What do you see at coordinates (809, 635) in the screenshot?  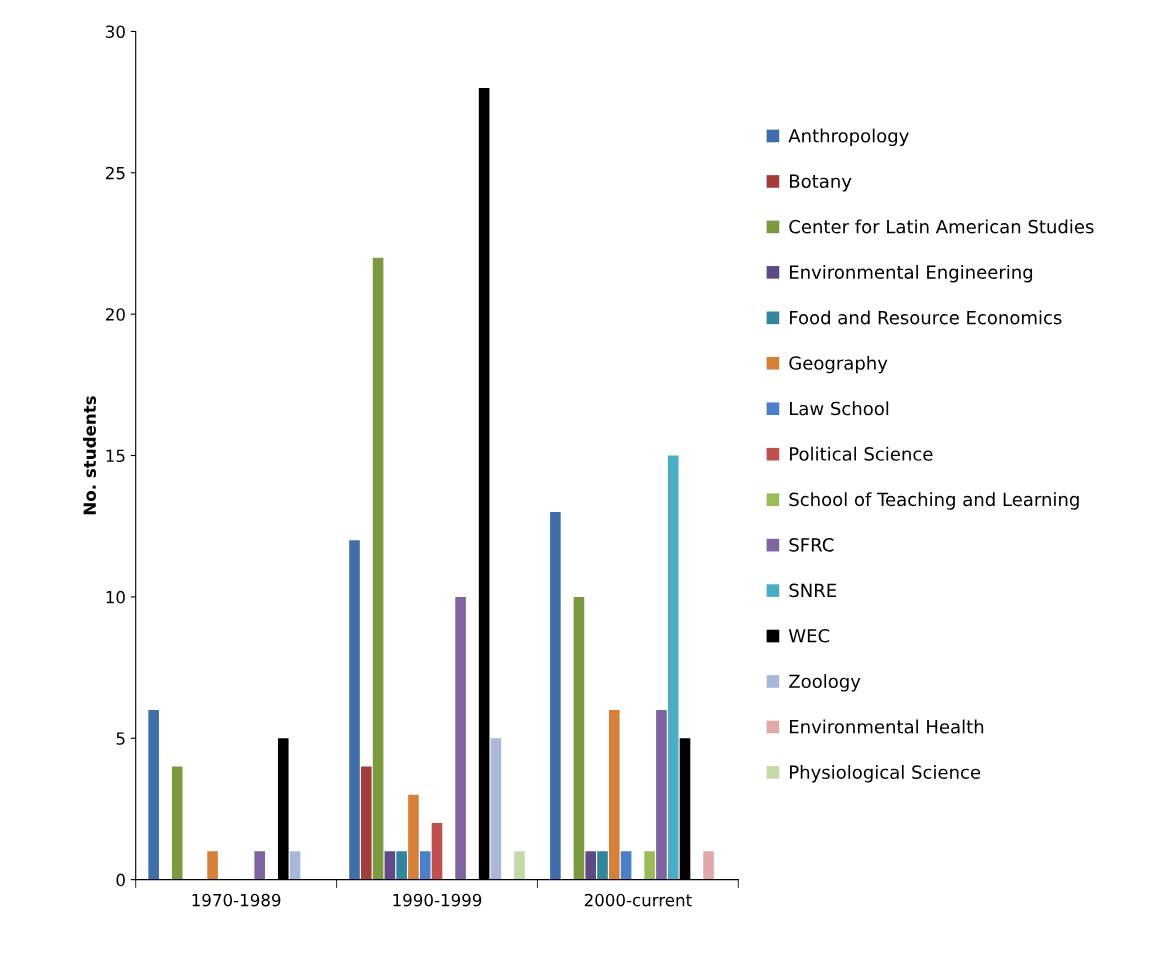 I see `legend-label: WEC` at bounding box center [809, 635].